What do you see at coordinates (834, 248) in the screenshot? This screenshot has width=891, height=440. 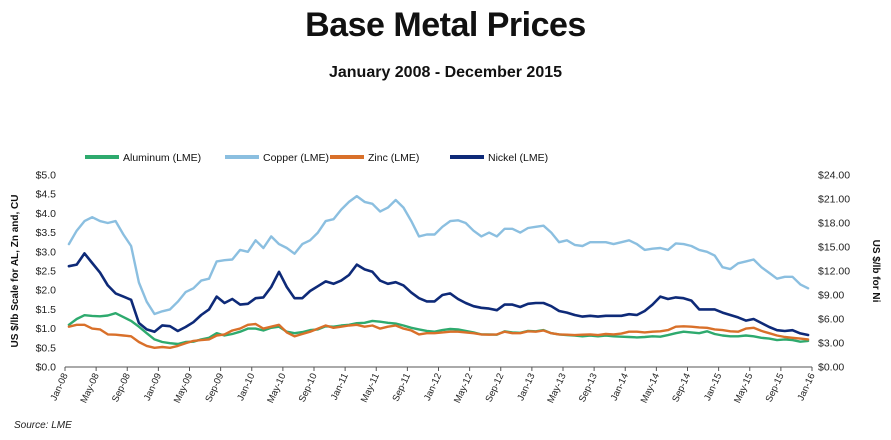 I see `right-tick-label: $15.00` at bounding box center [834, 248].